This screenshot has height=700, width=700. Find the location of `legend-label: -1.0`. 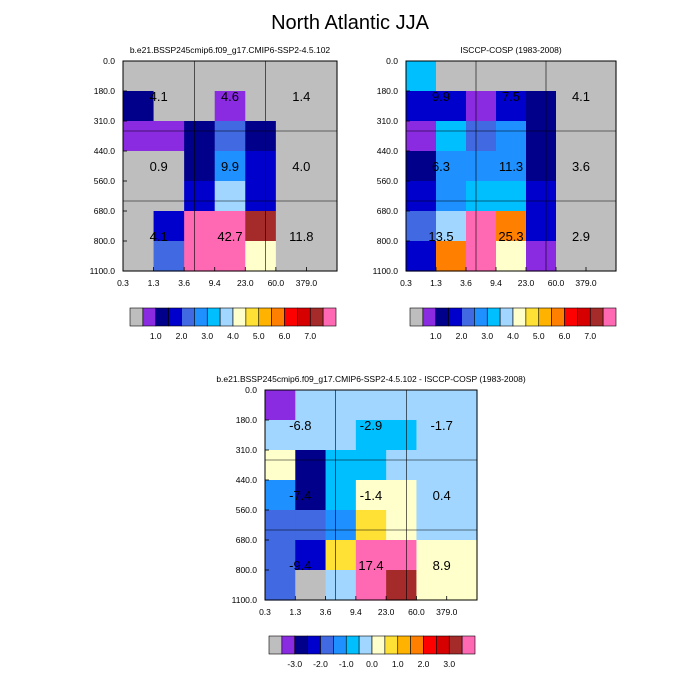

legend-label: -1.0 is located at coordinates (346, 664).